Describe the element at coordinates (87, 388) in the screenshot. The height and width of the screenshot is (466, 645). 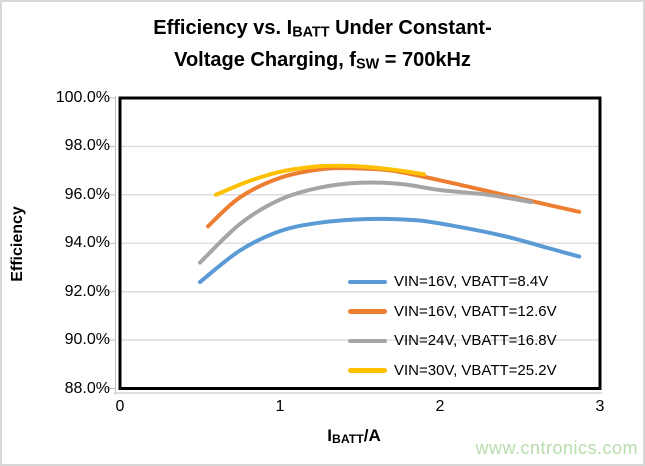
I see `y-axis-tick-label: 88.0%` at that location.